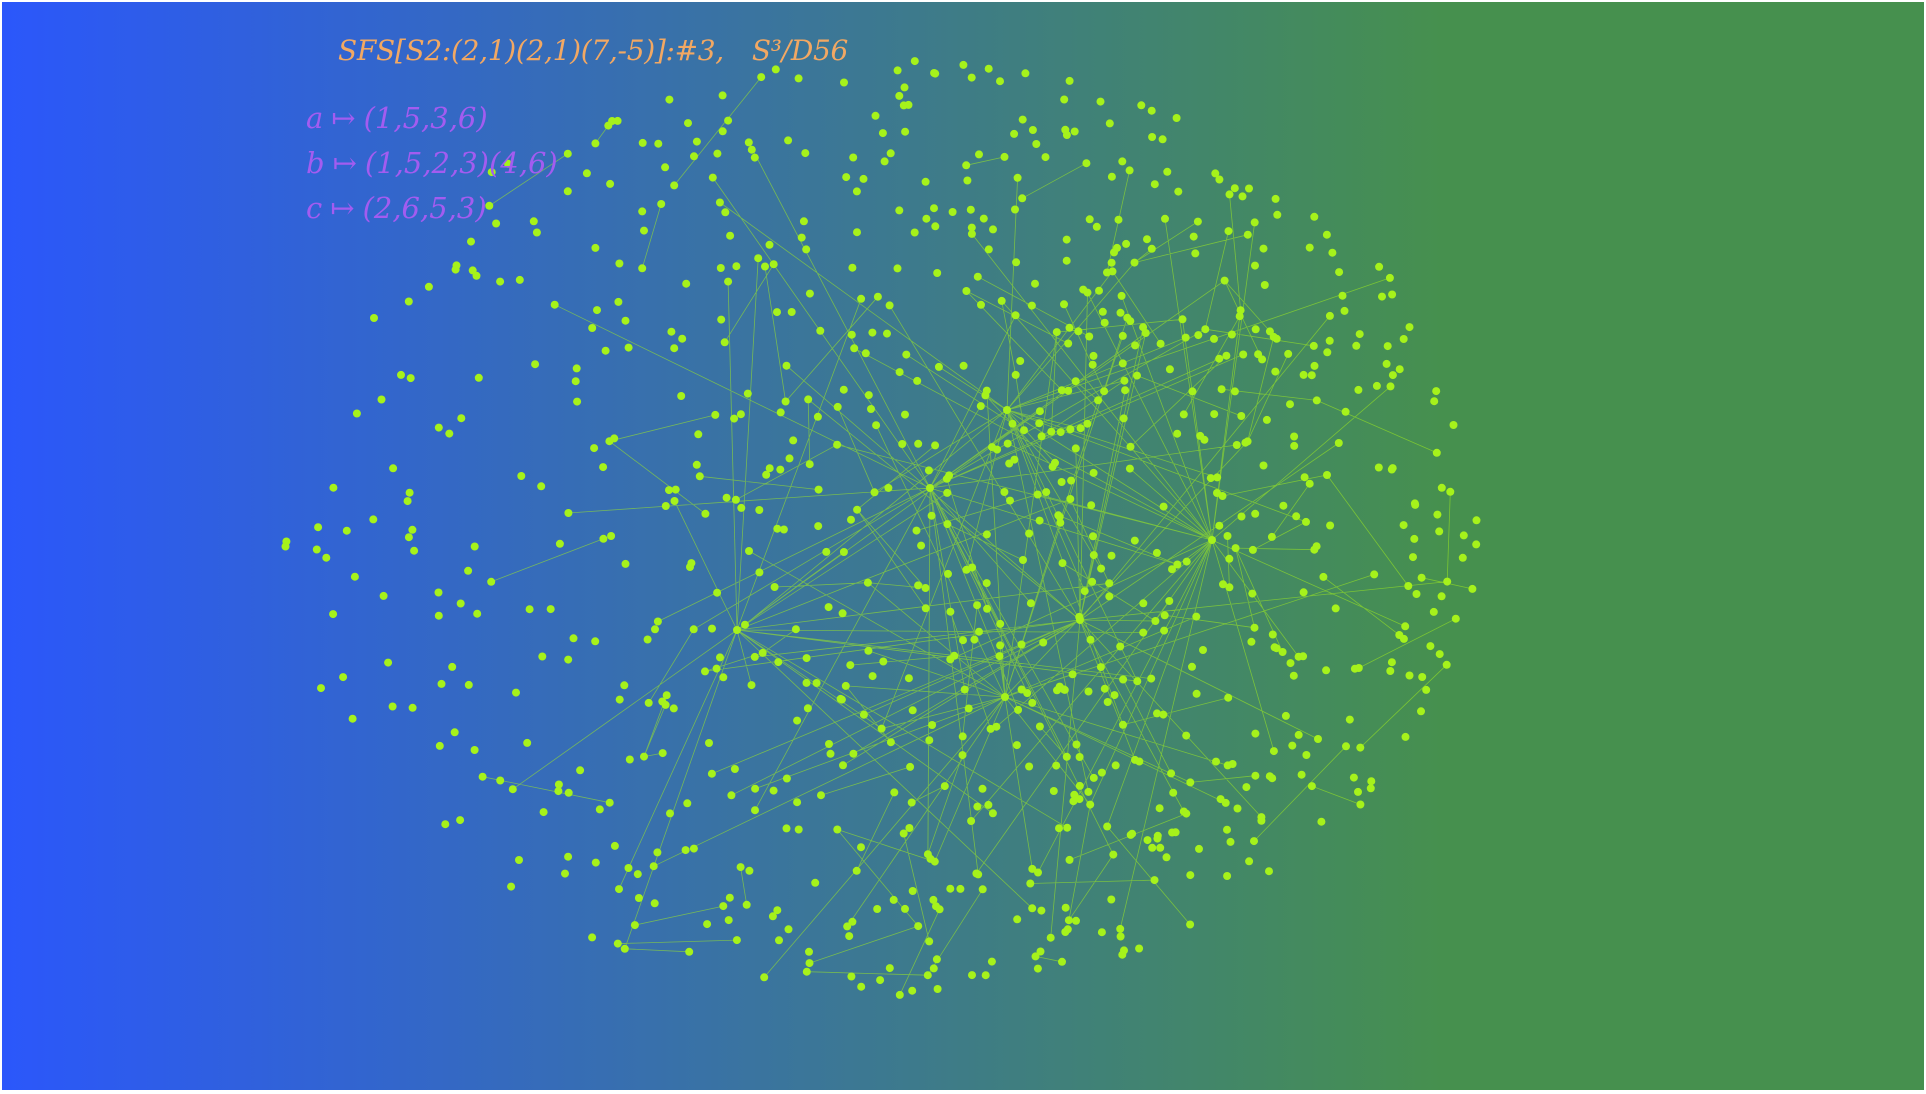 This screenshot has height=1094, width=1926. What do you see at coordinates (432, 118) in the screenshot?
I see `generator-a: a ↦ (1,5,3,6)` at bounding box center [432, 118].